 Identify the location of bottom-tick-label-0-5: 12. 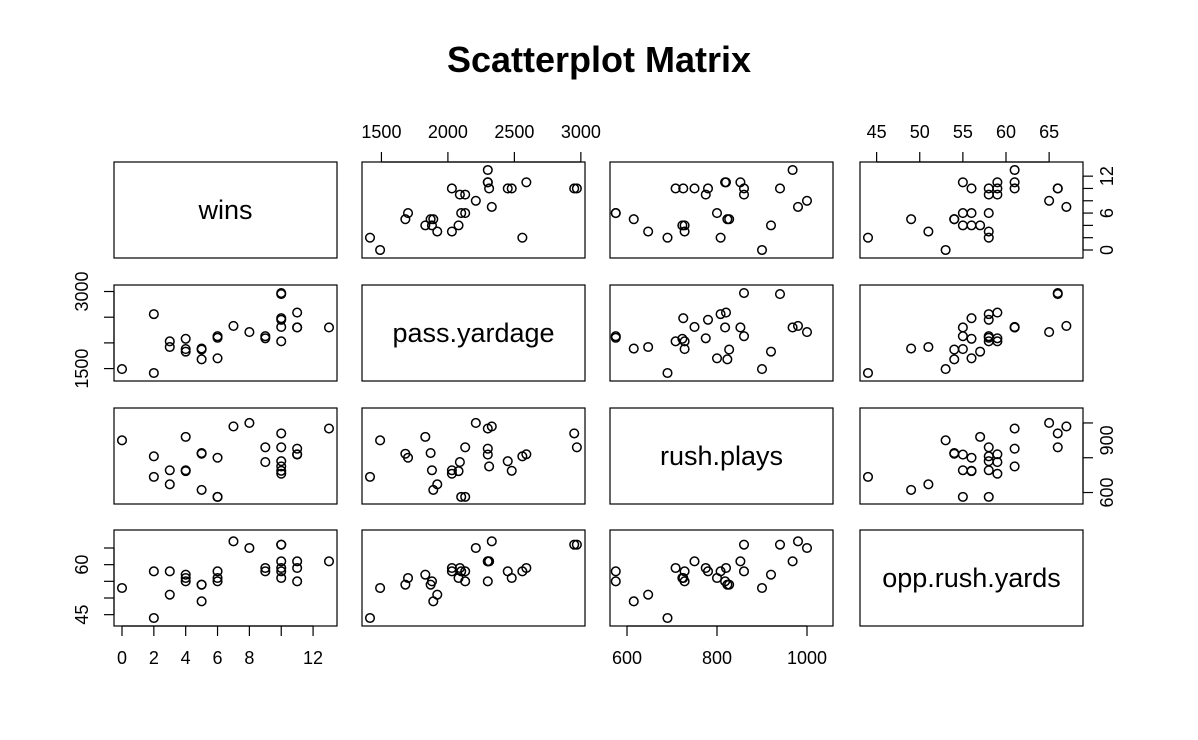
(313, 658).